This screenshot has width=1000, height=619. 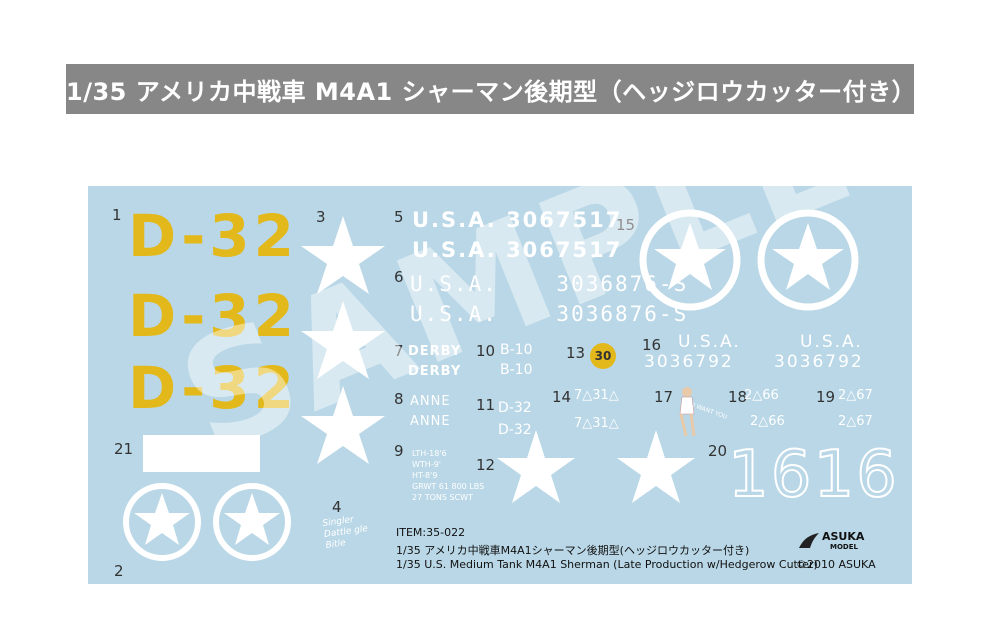 I want to click on brand-sub: MODEL, so click(x=844, y=547).